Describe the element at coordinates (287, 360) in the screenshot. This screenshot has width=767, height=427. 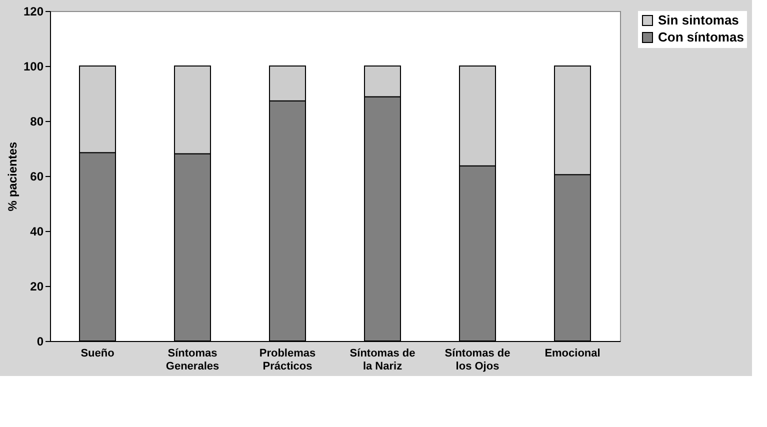
I see `x-tick-label: Problemas Prácticos` at that location.